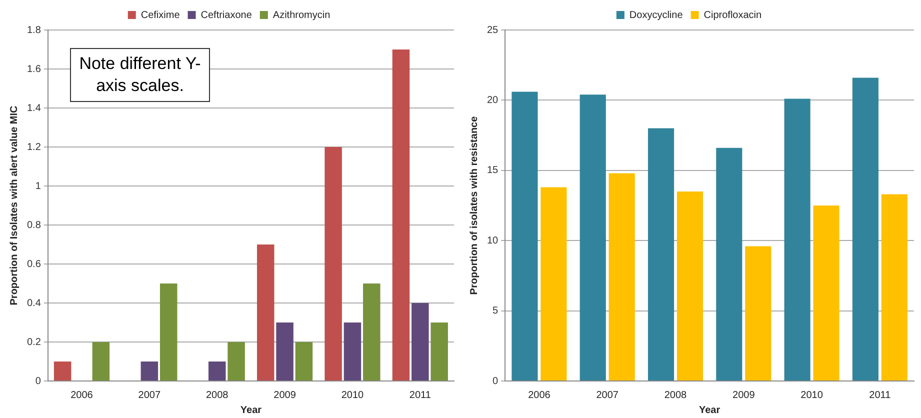 Image resolution: width=921 pixels, height=418 pixels. What do you see at coordinates (226, 15) in the screenshot?
I see `legend-label: Ceftriaxone` at bounding box center [226, 15].